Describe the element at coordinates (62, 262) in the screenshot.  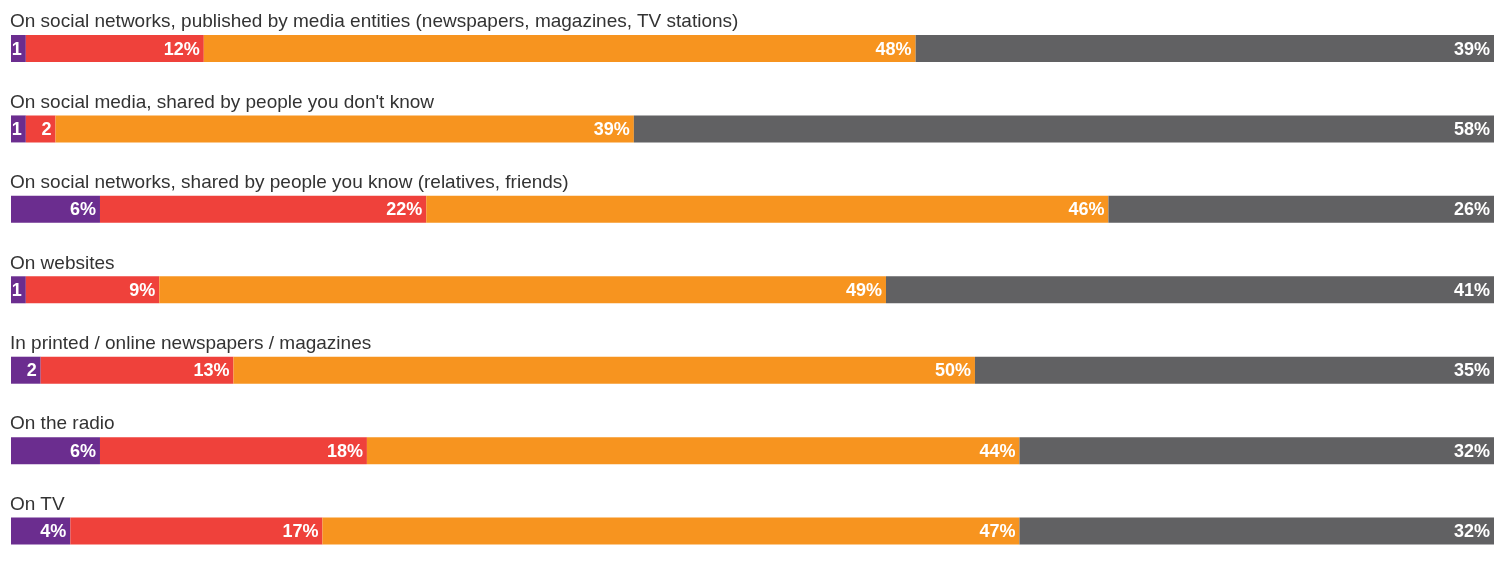
I see `y-tick-label: On websites` at that location.